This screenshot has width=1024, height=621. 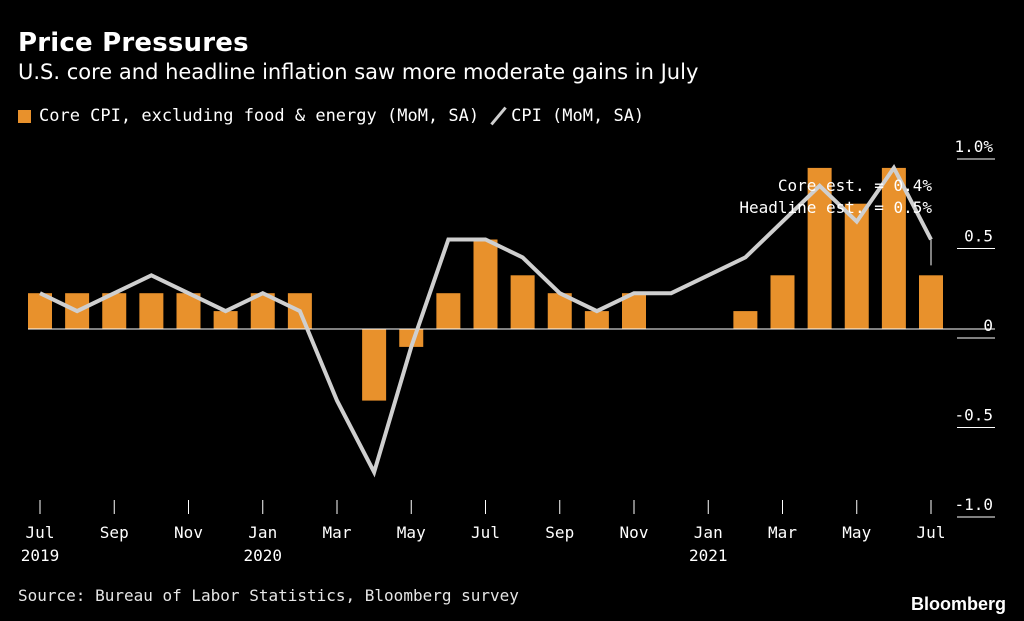 I want to click on y-tick-label: -1.0, so click(x=973, y=504).